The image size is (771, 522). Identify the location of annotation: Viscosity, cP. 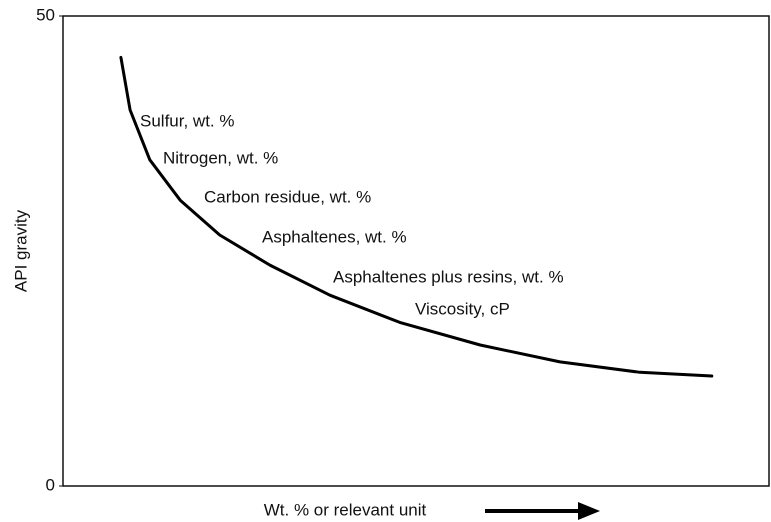
(462, 308).